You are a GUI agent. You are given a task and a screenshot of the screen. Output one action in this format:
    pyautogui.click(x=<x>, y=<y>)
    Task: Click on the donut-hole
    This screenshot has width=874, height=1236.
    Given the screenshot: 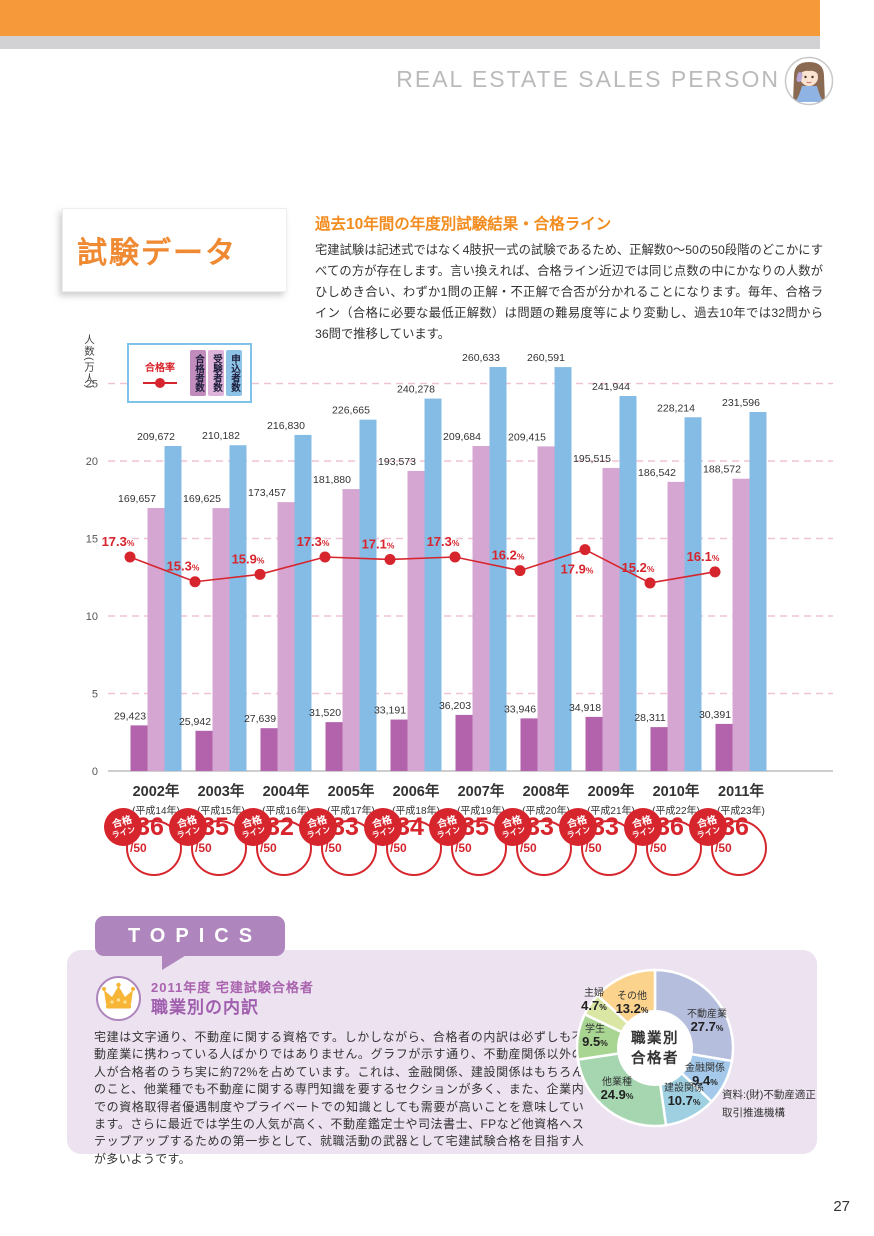 What is the action you would take?
    pyautogui.click(x=655, y=1048)
    